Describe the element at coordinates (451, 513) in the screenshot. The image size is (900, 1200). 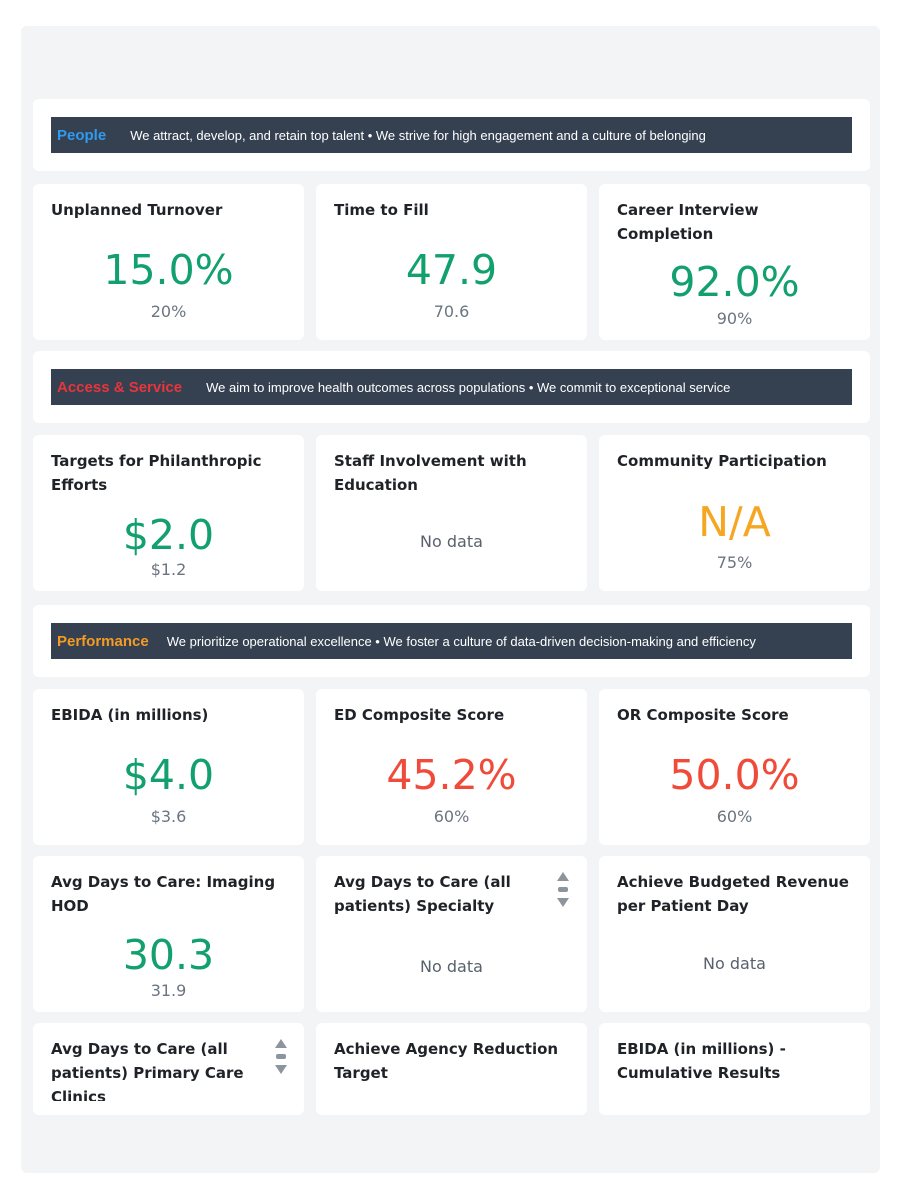
I see `kpi-card-staff-involvement: Staff Involvement with Education No data` at that location.